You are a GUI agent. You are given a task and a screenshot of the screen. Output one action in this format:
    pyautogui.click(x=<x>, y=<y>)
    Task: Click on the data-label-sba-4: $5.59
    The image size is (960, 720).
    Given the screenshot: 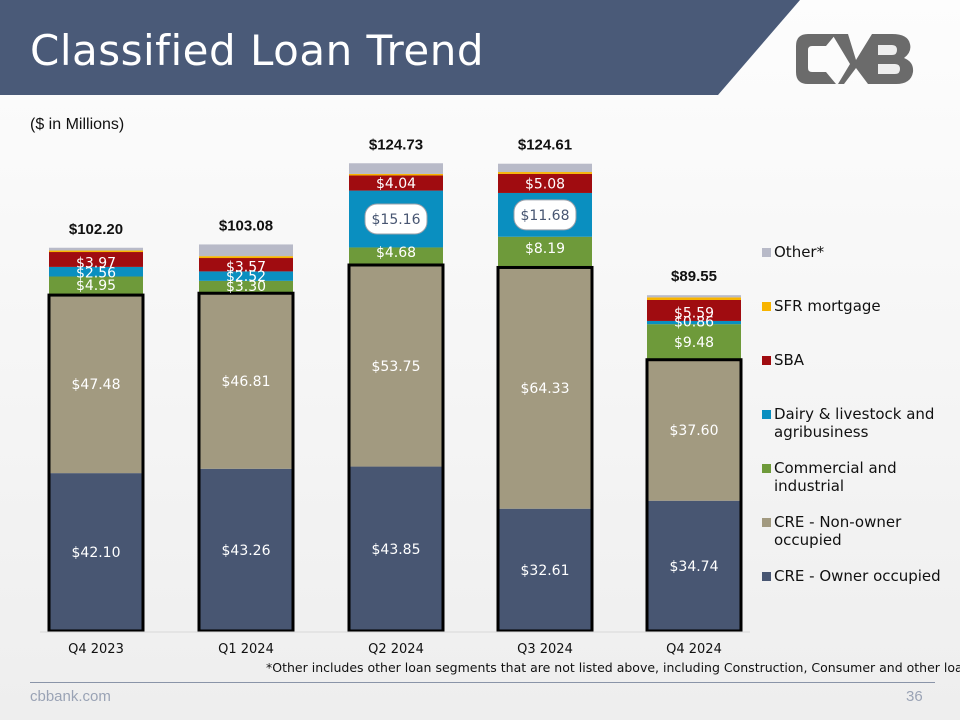 What is the action you would take?
    pyautogui.click(x=694, y=313)
    